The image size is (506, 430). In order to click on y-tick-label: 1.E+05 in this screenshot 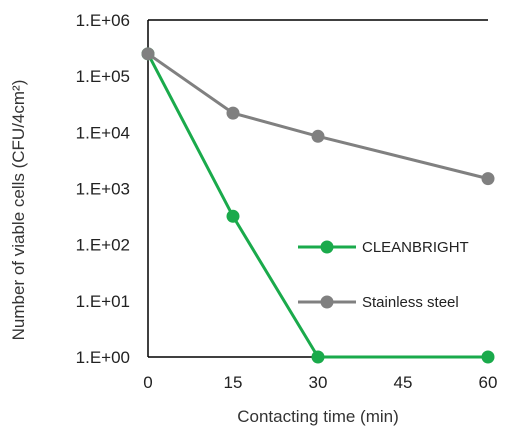, I will do `click(103, 76)`.